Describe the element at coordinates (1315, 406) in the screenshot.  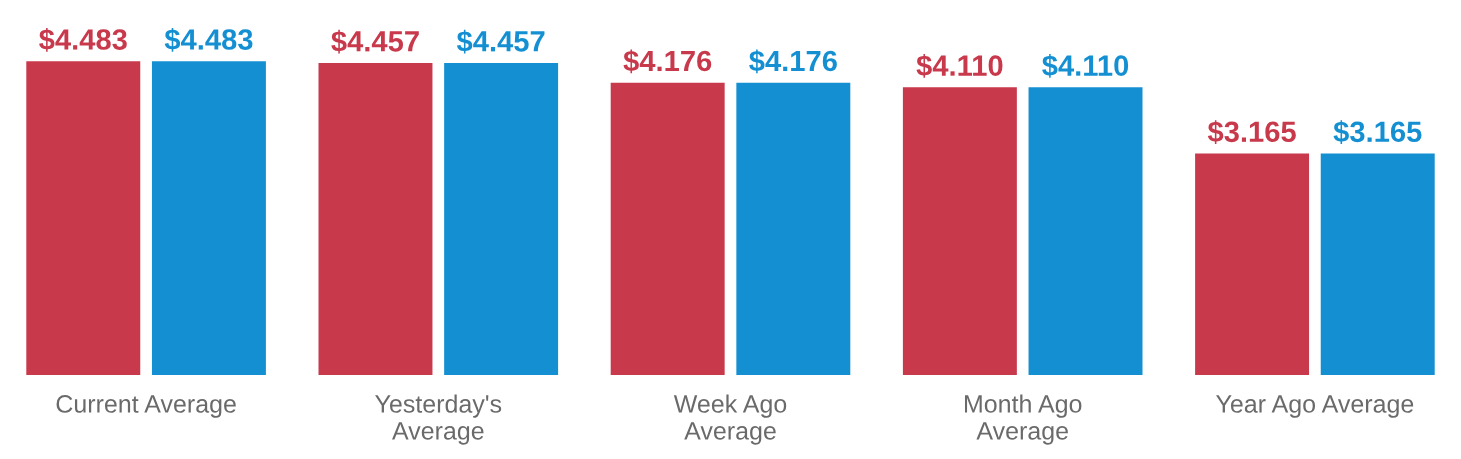
I see `x-tick-label: Year Ago Average` at that location.